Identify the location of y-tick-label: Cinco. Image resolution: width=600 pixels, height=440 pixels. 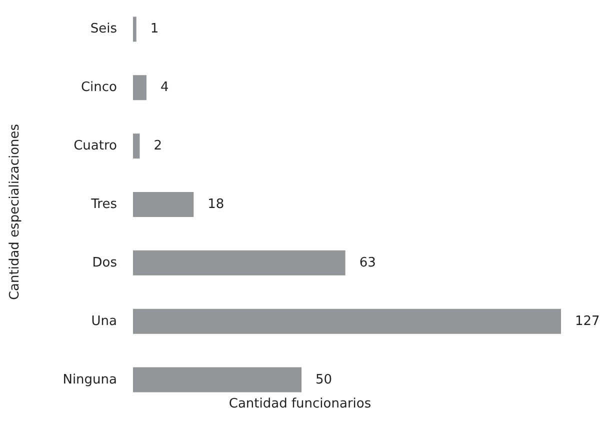
(99, 88).